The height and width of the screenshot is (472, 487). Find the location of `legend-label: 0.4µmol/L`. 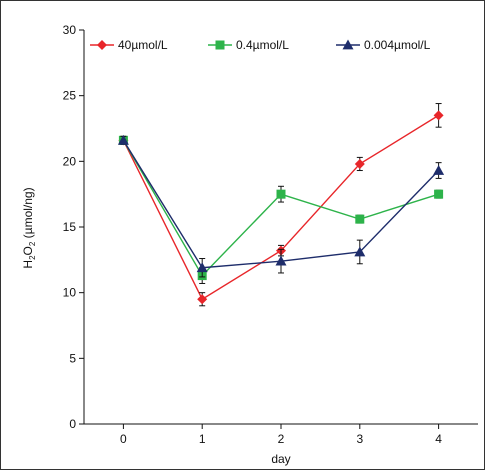

legend-label: 0.4µmol/L is located at coordinates (262, 45).